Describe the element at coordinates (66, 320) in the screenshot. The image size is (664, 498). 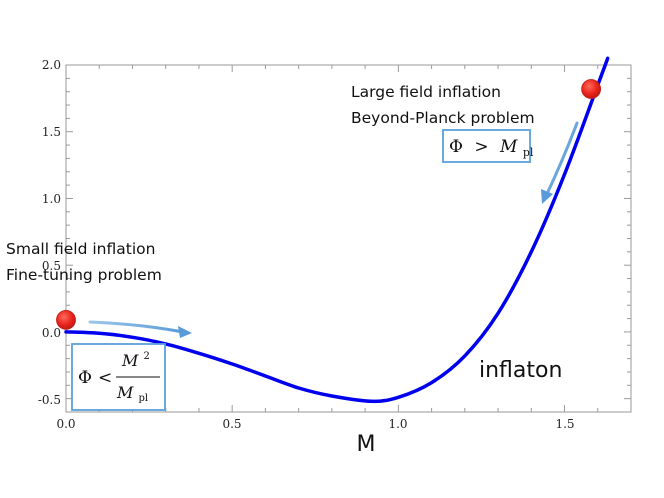
I see `small-field-point` at that location.